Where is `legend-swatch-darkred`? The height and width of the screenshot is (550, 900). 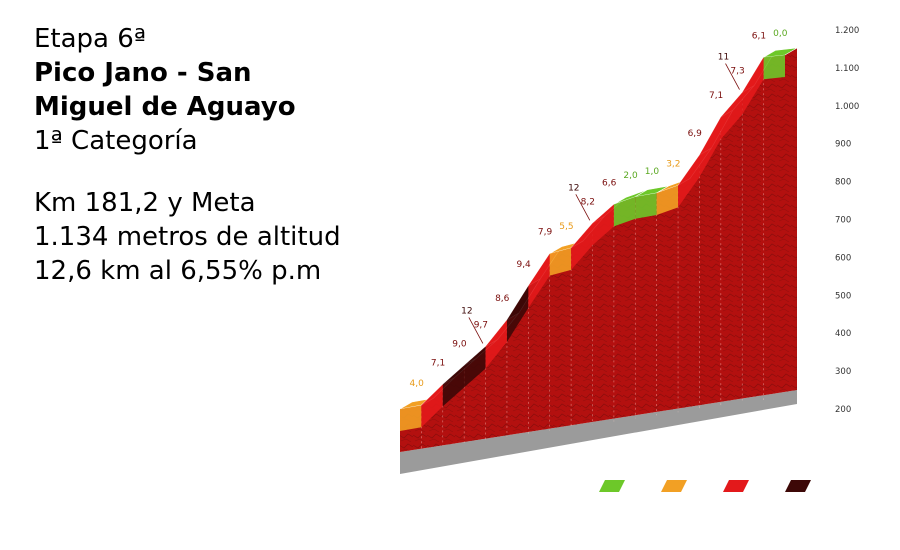
legend-swatch-darkred is located at coordinates (798, 486).